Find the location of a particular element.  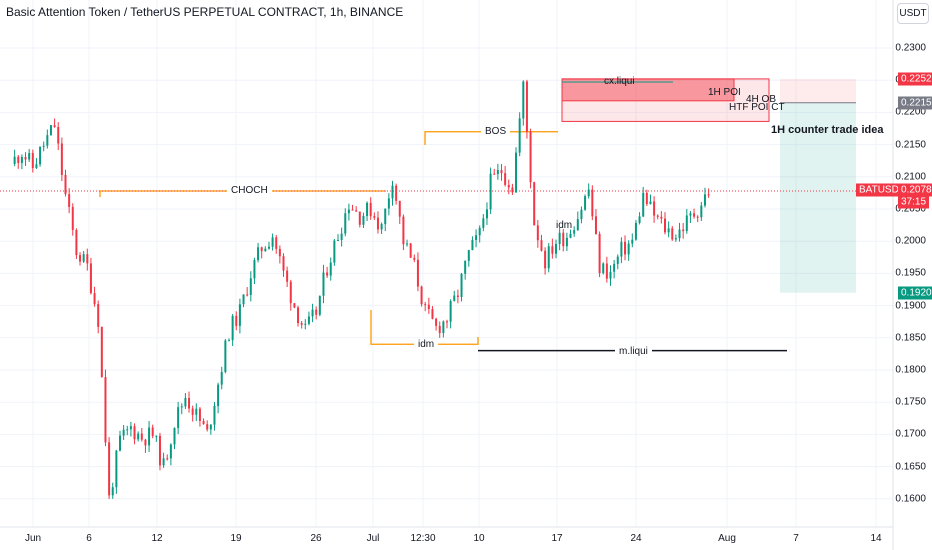

price-tick-label: 0.2000 is located at coordinates (910, 241).